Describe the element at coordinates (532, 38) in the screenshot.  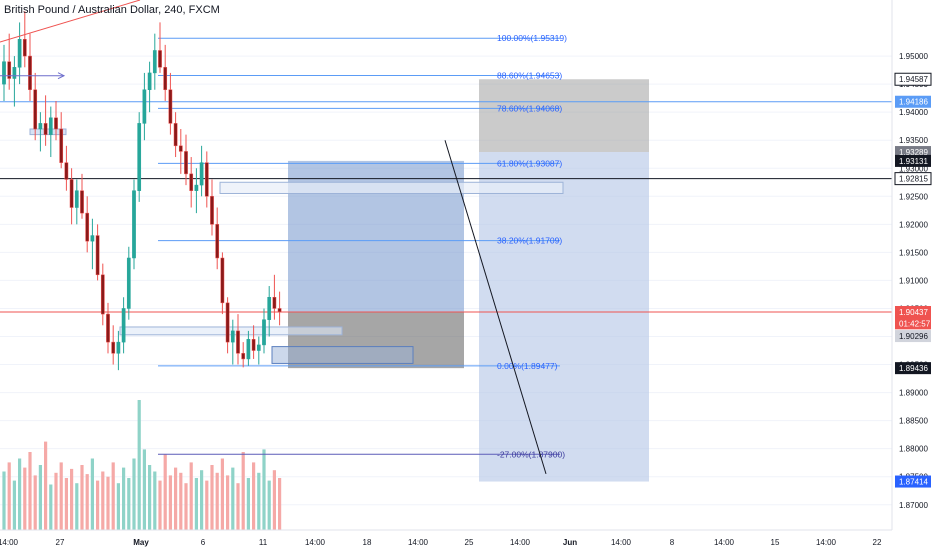
I see `fib-level-label: 100.00%(1.95319)` at that location.